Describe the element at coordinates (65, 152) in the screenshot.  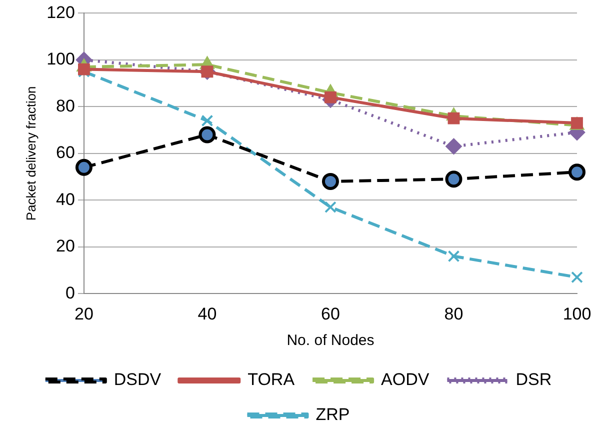
I see `y-tick-label: 60` at that location.